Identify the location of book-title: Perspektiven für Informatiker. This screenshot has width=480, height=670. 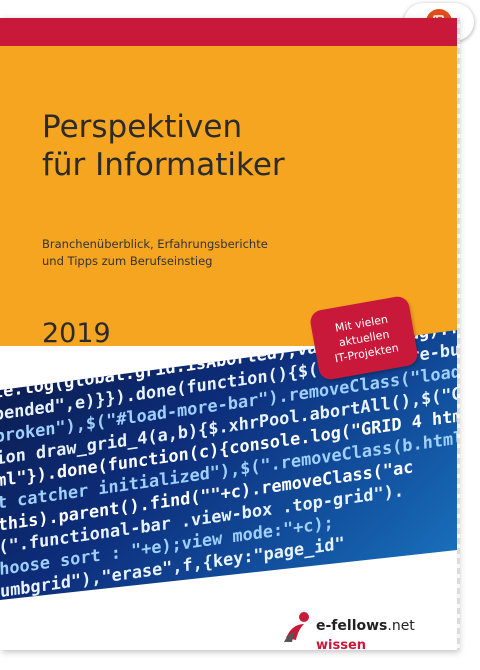
(163, 146).